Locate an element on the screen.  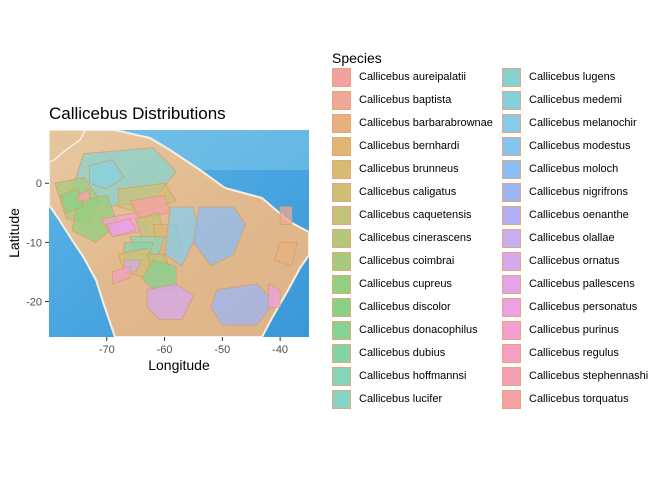
legend-label: Callicebus oenanthe is located at coordinates (579, 215).